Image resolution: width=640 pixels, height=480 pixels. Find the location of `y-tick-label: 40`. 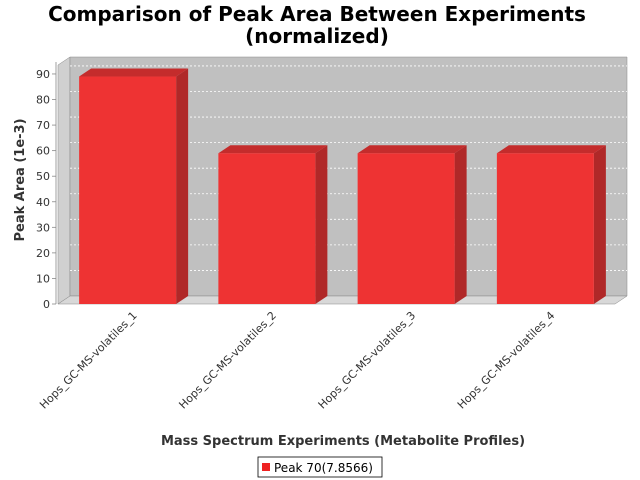

y-tick-label: 40 is located at coordinates (43, 202).